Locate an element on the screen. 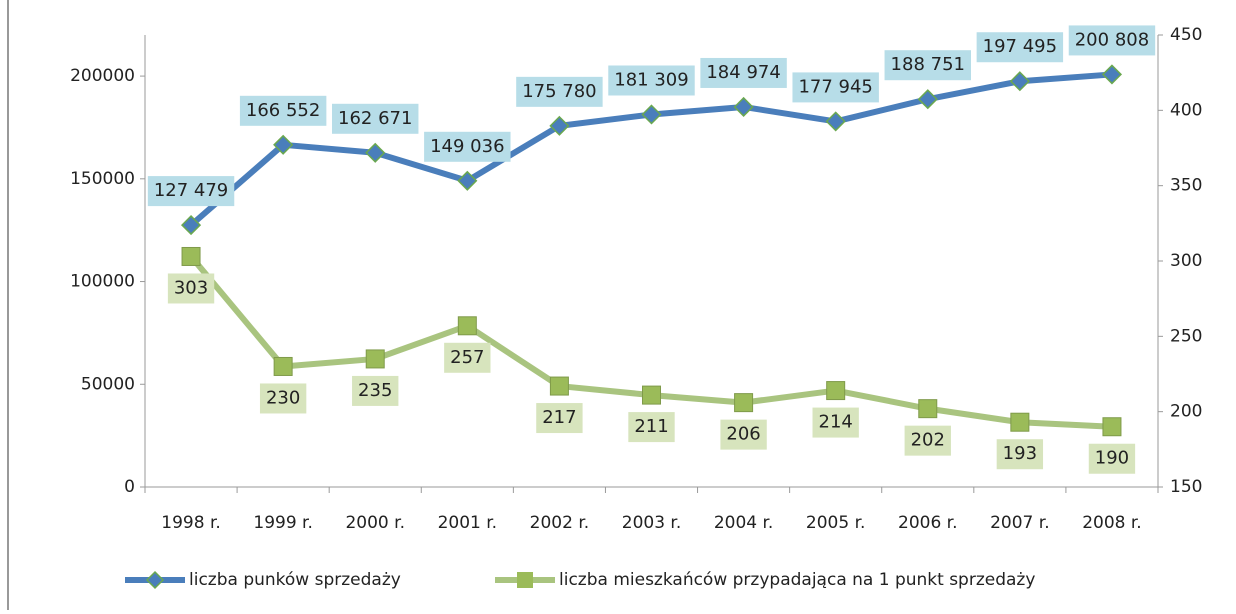 The height and width of the screenshot is (614, 1236). data-label: 162 671 is located at coordinates (375, 118).